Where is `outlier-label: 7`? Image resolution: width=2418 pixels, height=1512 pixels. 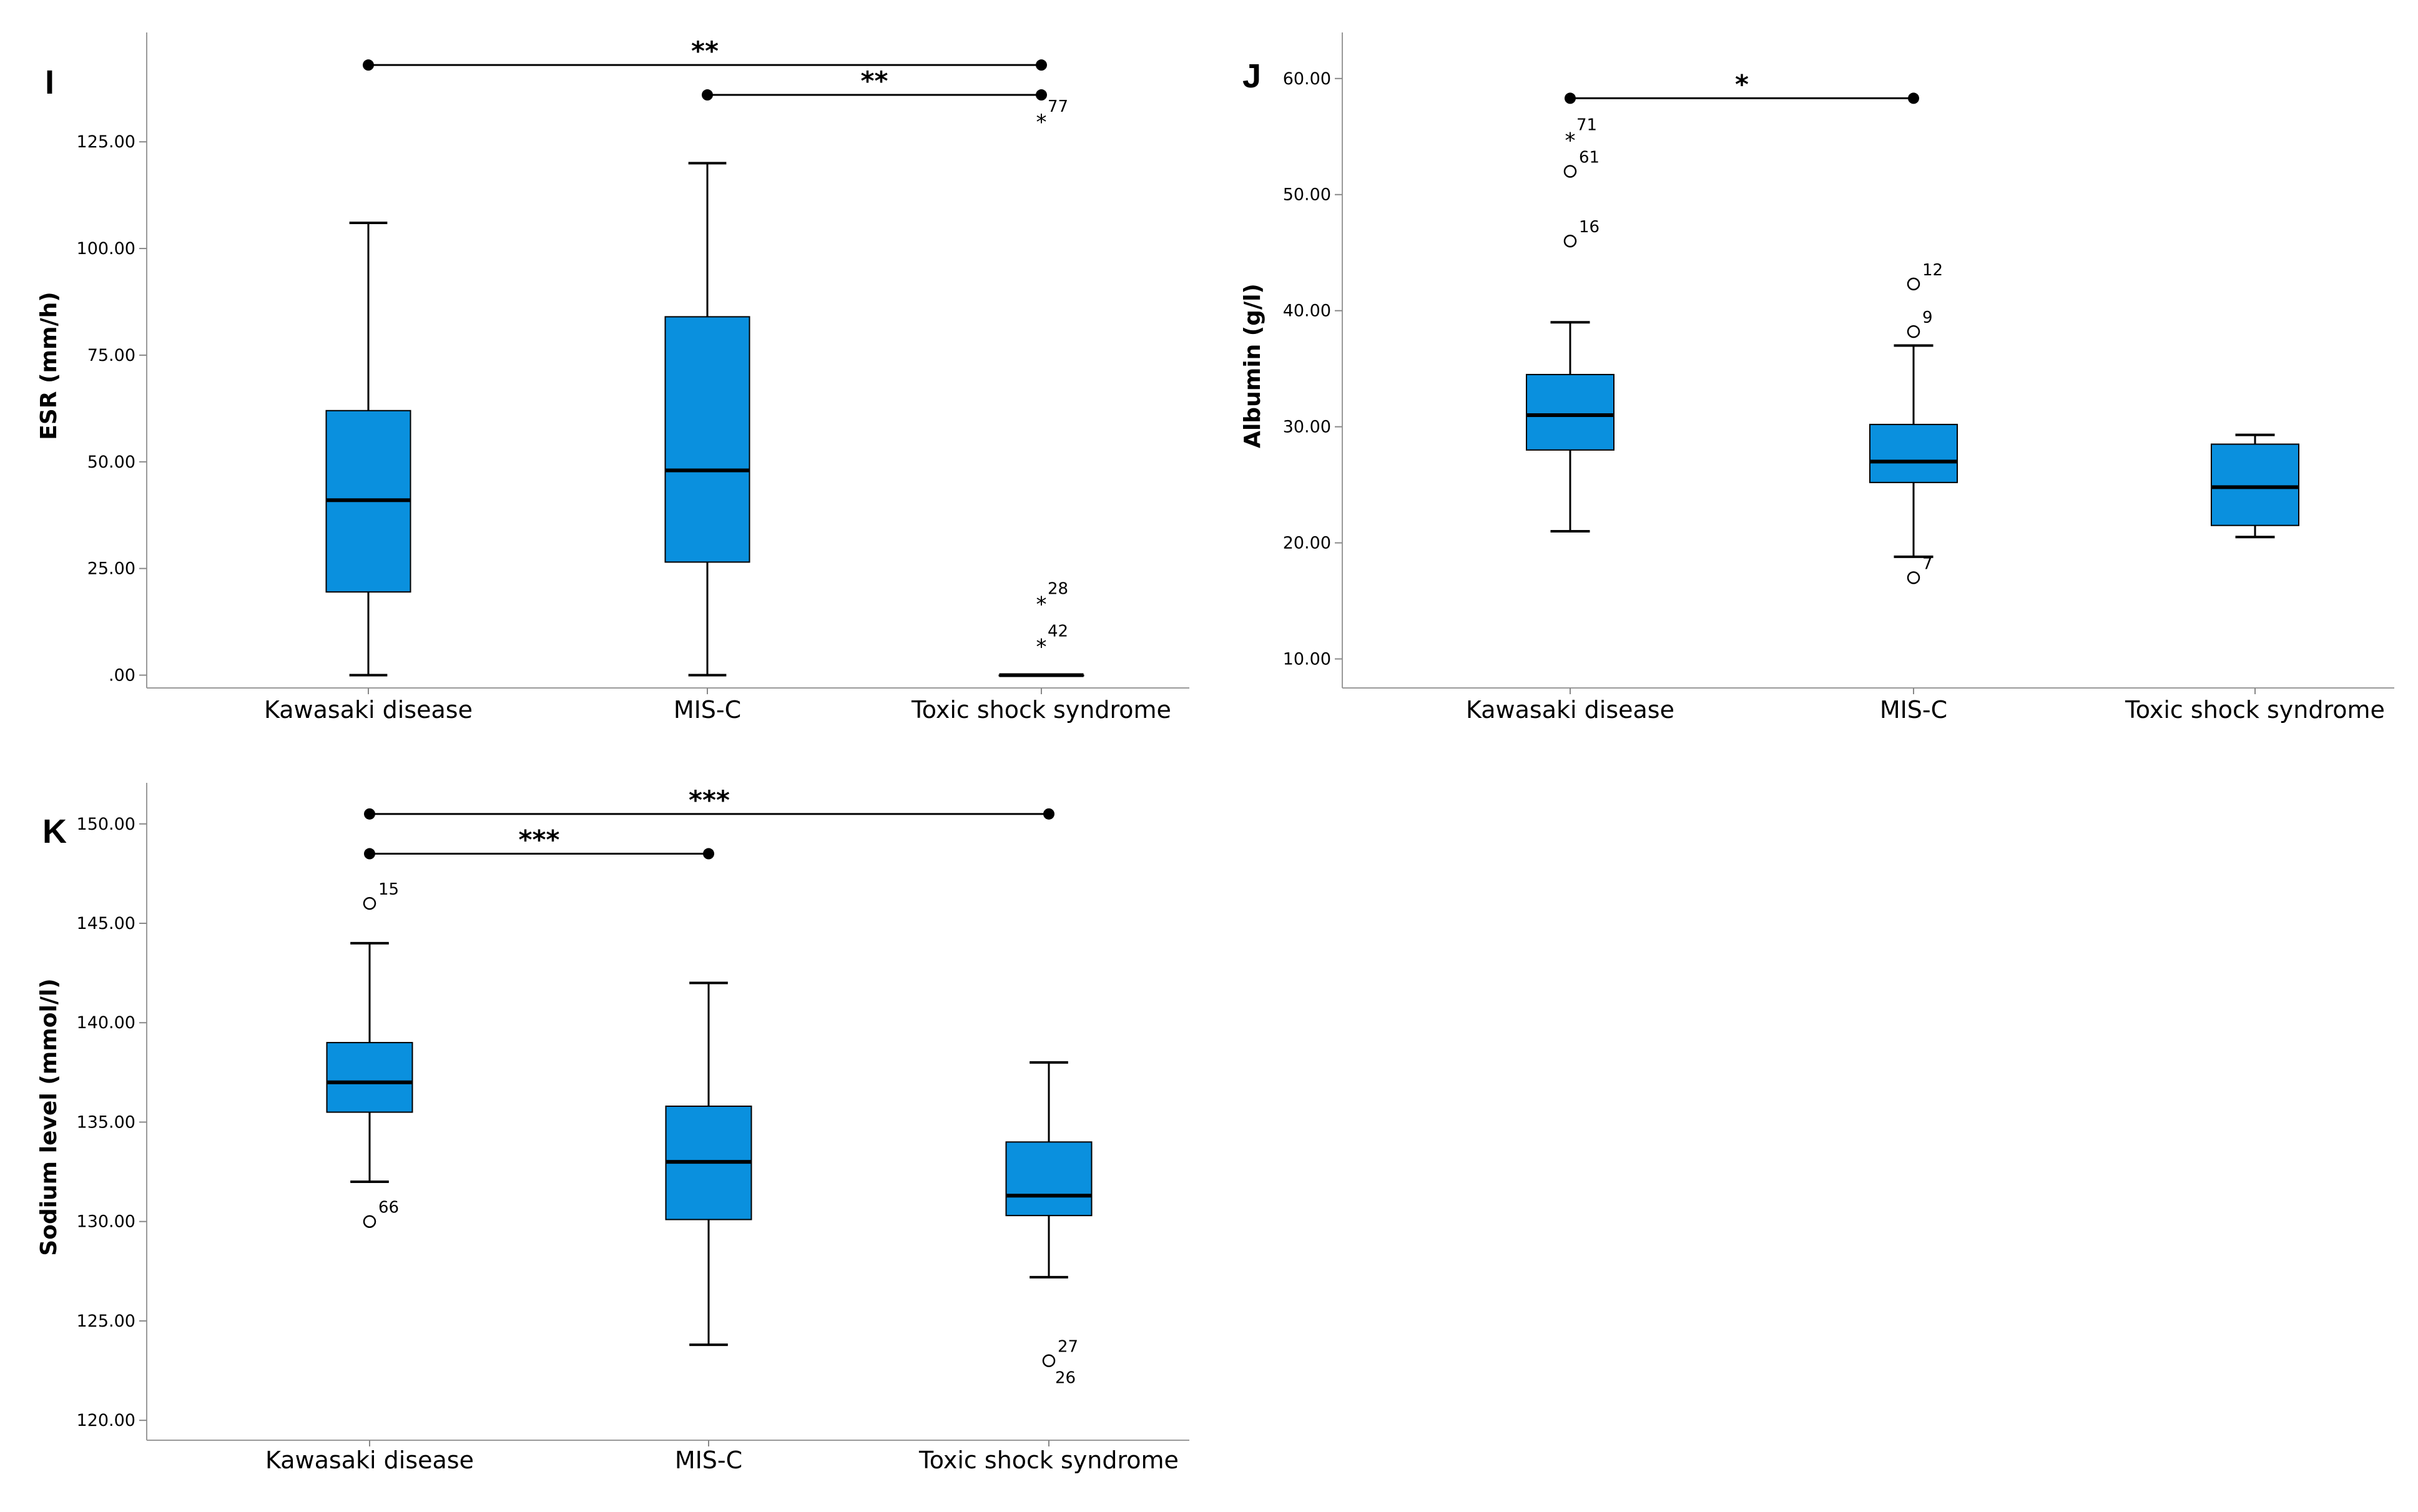
outlier-label: 7 is located at coordinates (1927, 563).